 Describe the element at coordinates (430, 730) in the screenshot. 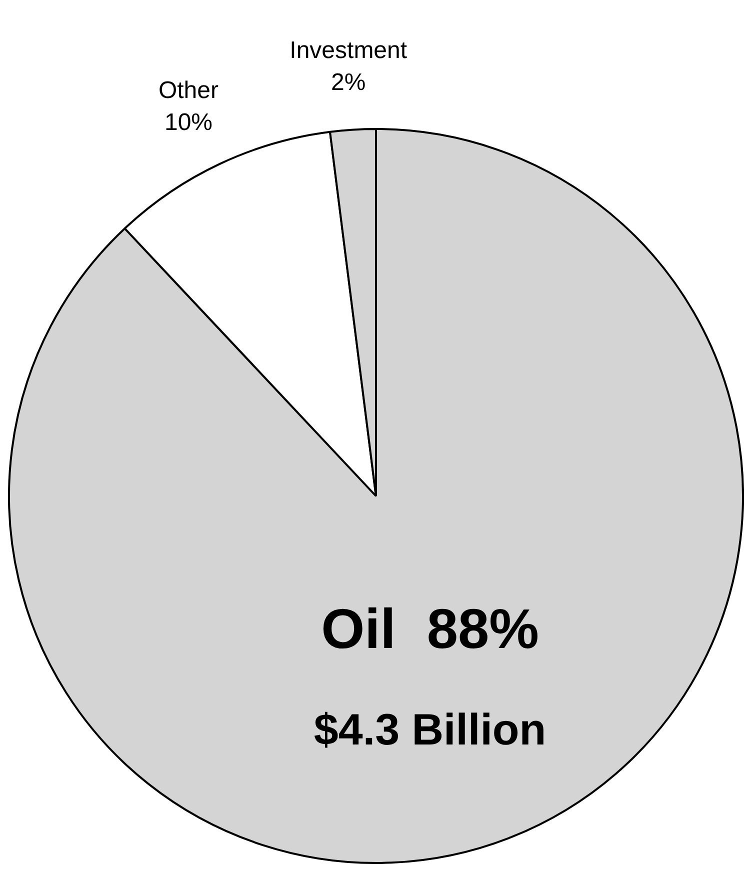

I see `text: $4.3 Billion` at that location.